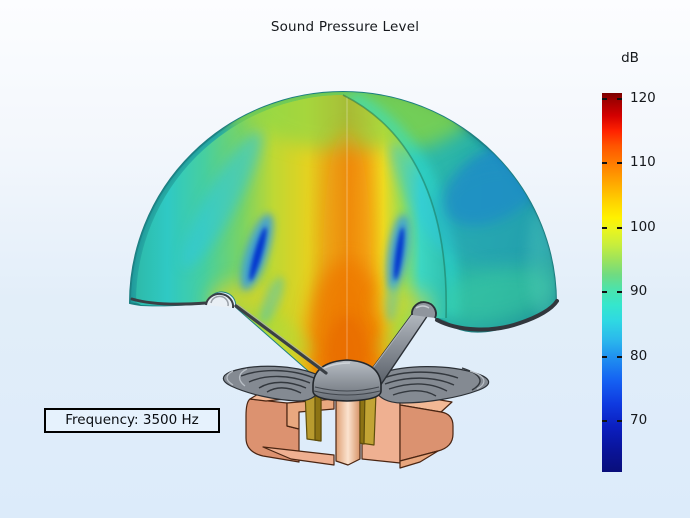 The image size is (690, 518). I want to click on surround-roll-left, so click(220, 300).